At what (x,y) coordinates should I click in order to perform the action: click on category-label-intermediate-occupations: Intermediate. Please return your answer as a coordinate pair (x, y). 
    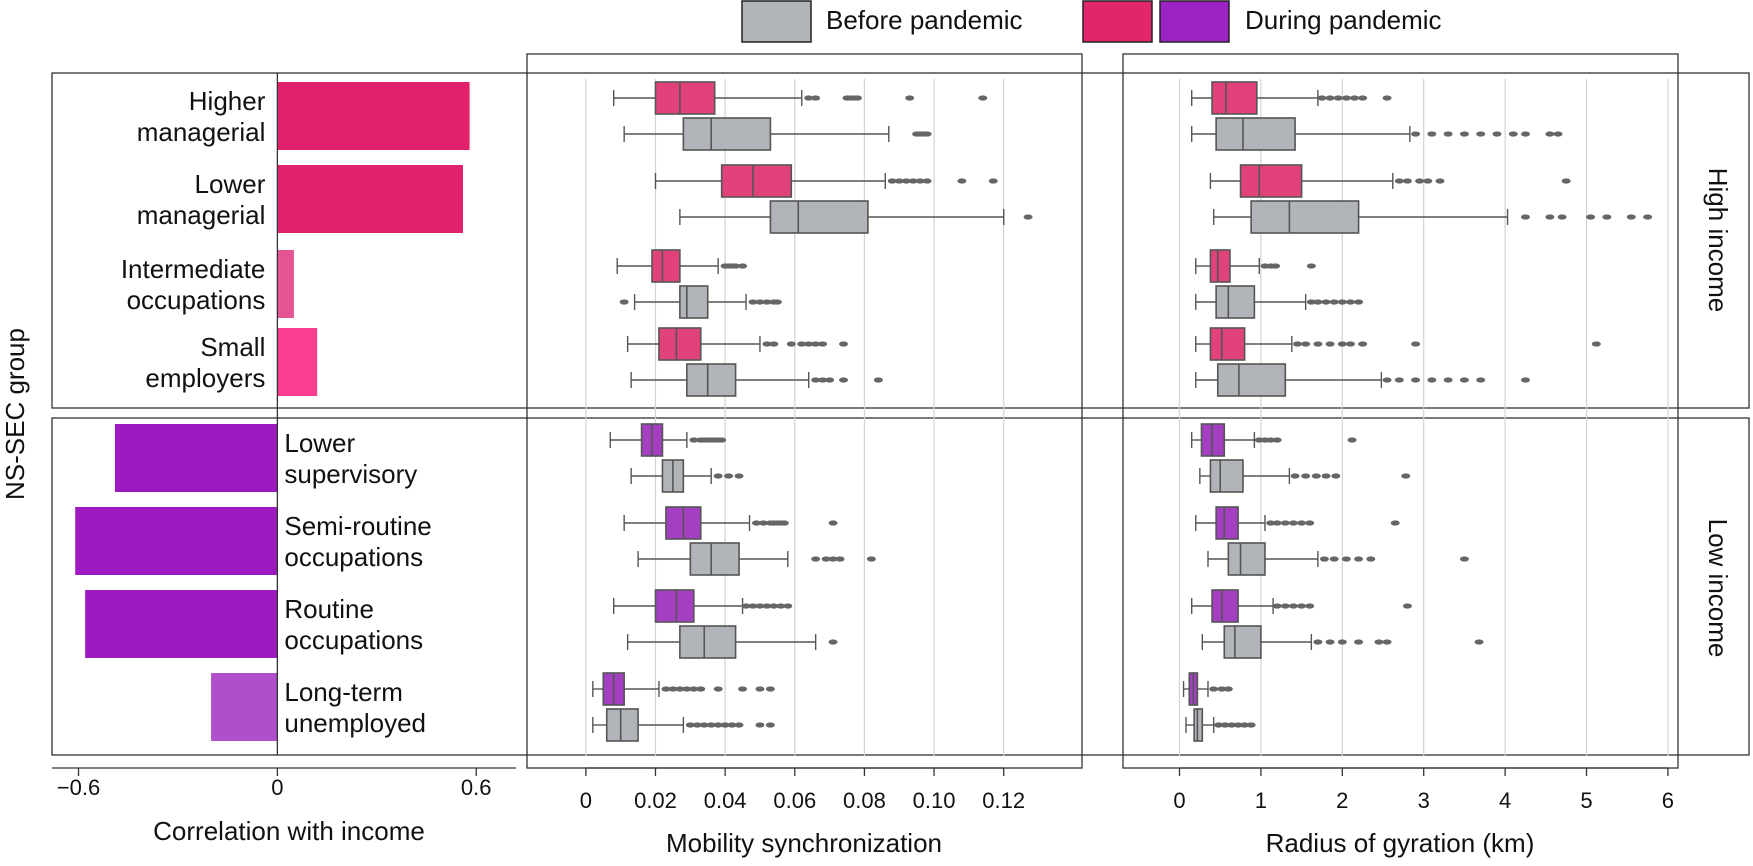
    Looking at the image, I should click on (193, 269).